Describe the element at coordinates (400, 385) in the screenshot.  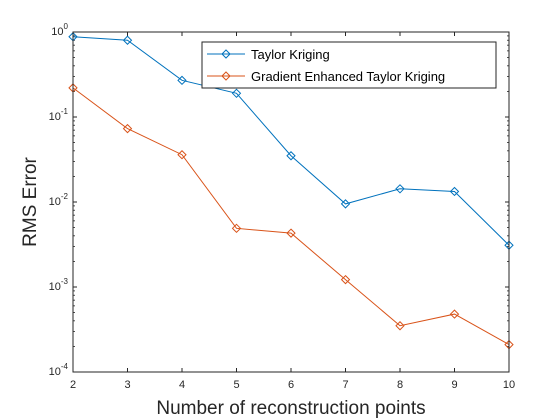
I see `x-tick-label: 8` at that location.